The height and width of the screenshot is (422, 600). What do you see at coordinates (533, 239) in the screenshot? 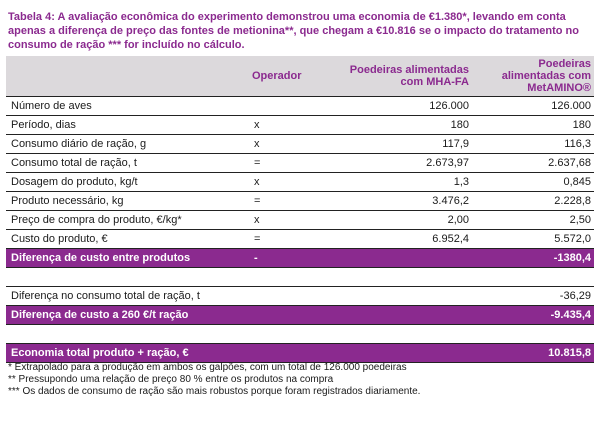
I see `row-metamino-value: 5.572,0` at bounding box center [533, 239].